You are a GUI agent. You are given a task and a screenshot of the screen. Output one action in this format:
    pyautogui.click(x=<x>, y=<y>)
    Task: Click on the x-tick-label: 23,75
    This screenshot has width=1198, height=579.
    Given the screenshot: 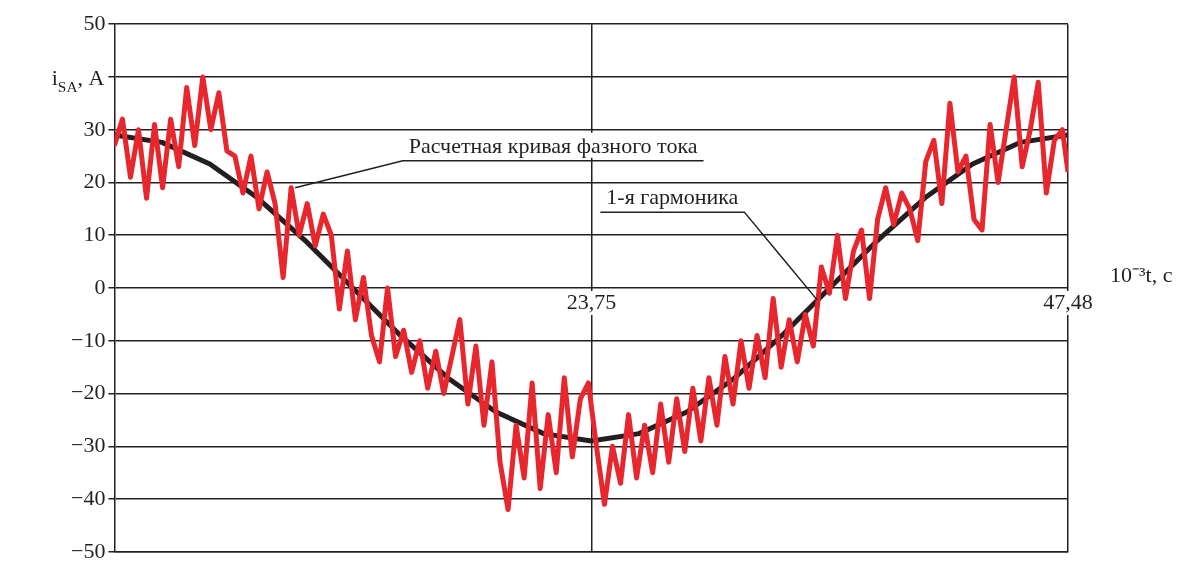 What is the action you would take?
    pyautogui.click(x=591, y=301)
    